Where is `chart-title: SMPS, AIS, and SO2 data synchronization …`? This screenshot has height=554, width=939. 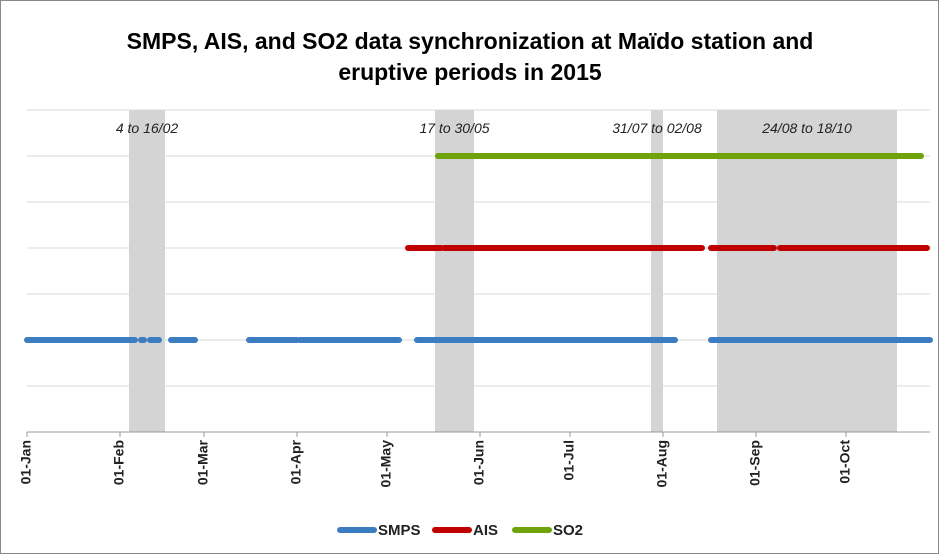 chart-title: SMPS, AIS, and SO2 data synchronization … is located at coordinates (470, 56).